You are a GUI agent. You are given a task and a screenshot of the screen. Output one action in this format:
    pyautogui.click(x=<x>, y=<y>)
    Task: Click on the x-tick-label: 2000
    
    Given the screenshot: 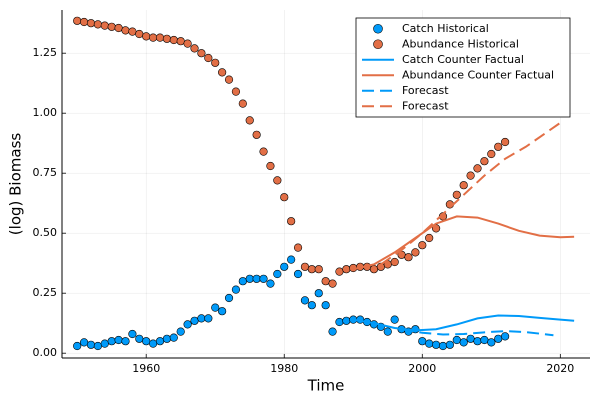 What is the action you would take?
    pyautogui.click(x=422, y=368)
    